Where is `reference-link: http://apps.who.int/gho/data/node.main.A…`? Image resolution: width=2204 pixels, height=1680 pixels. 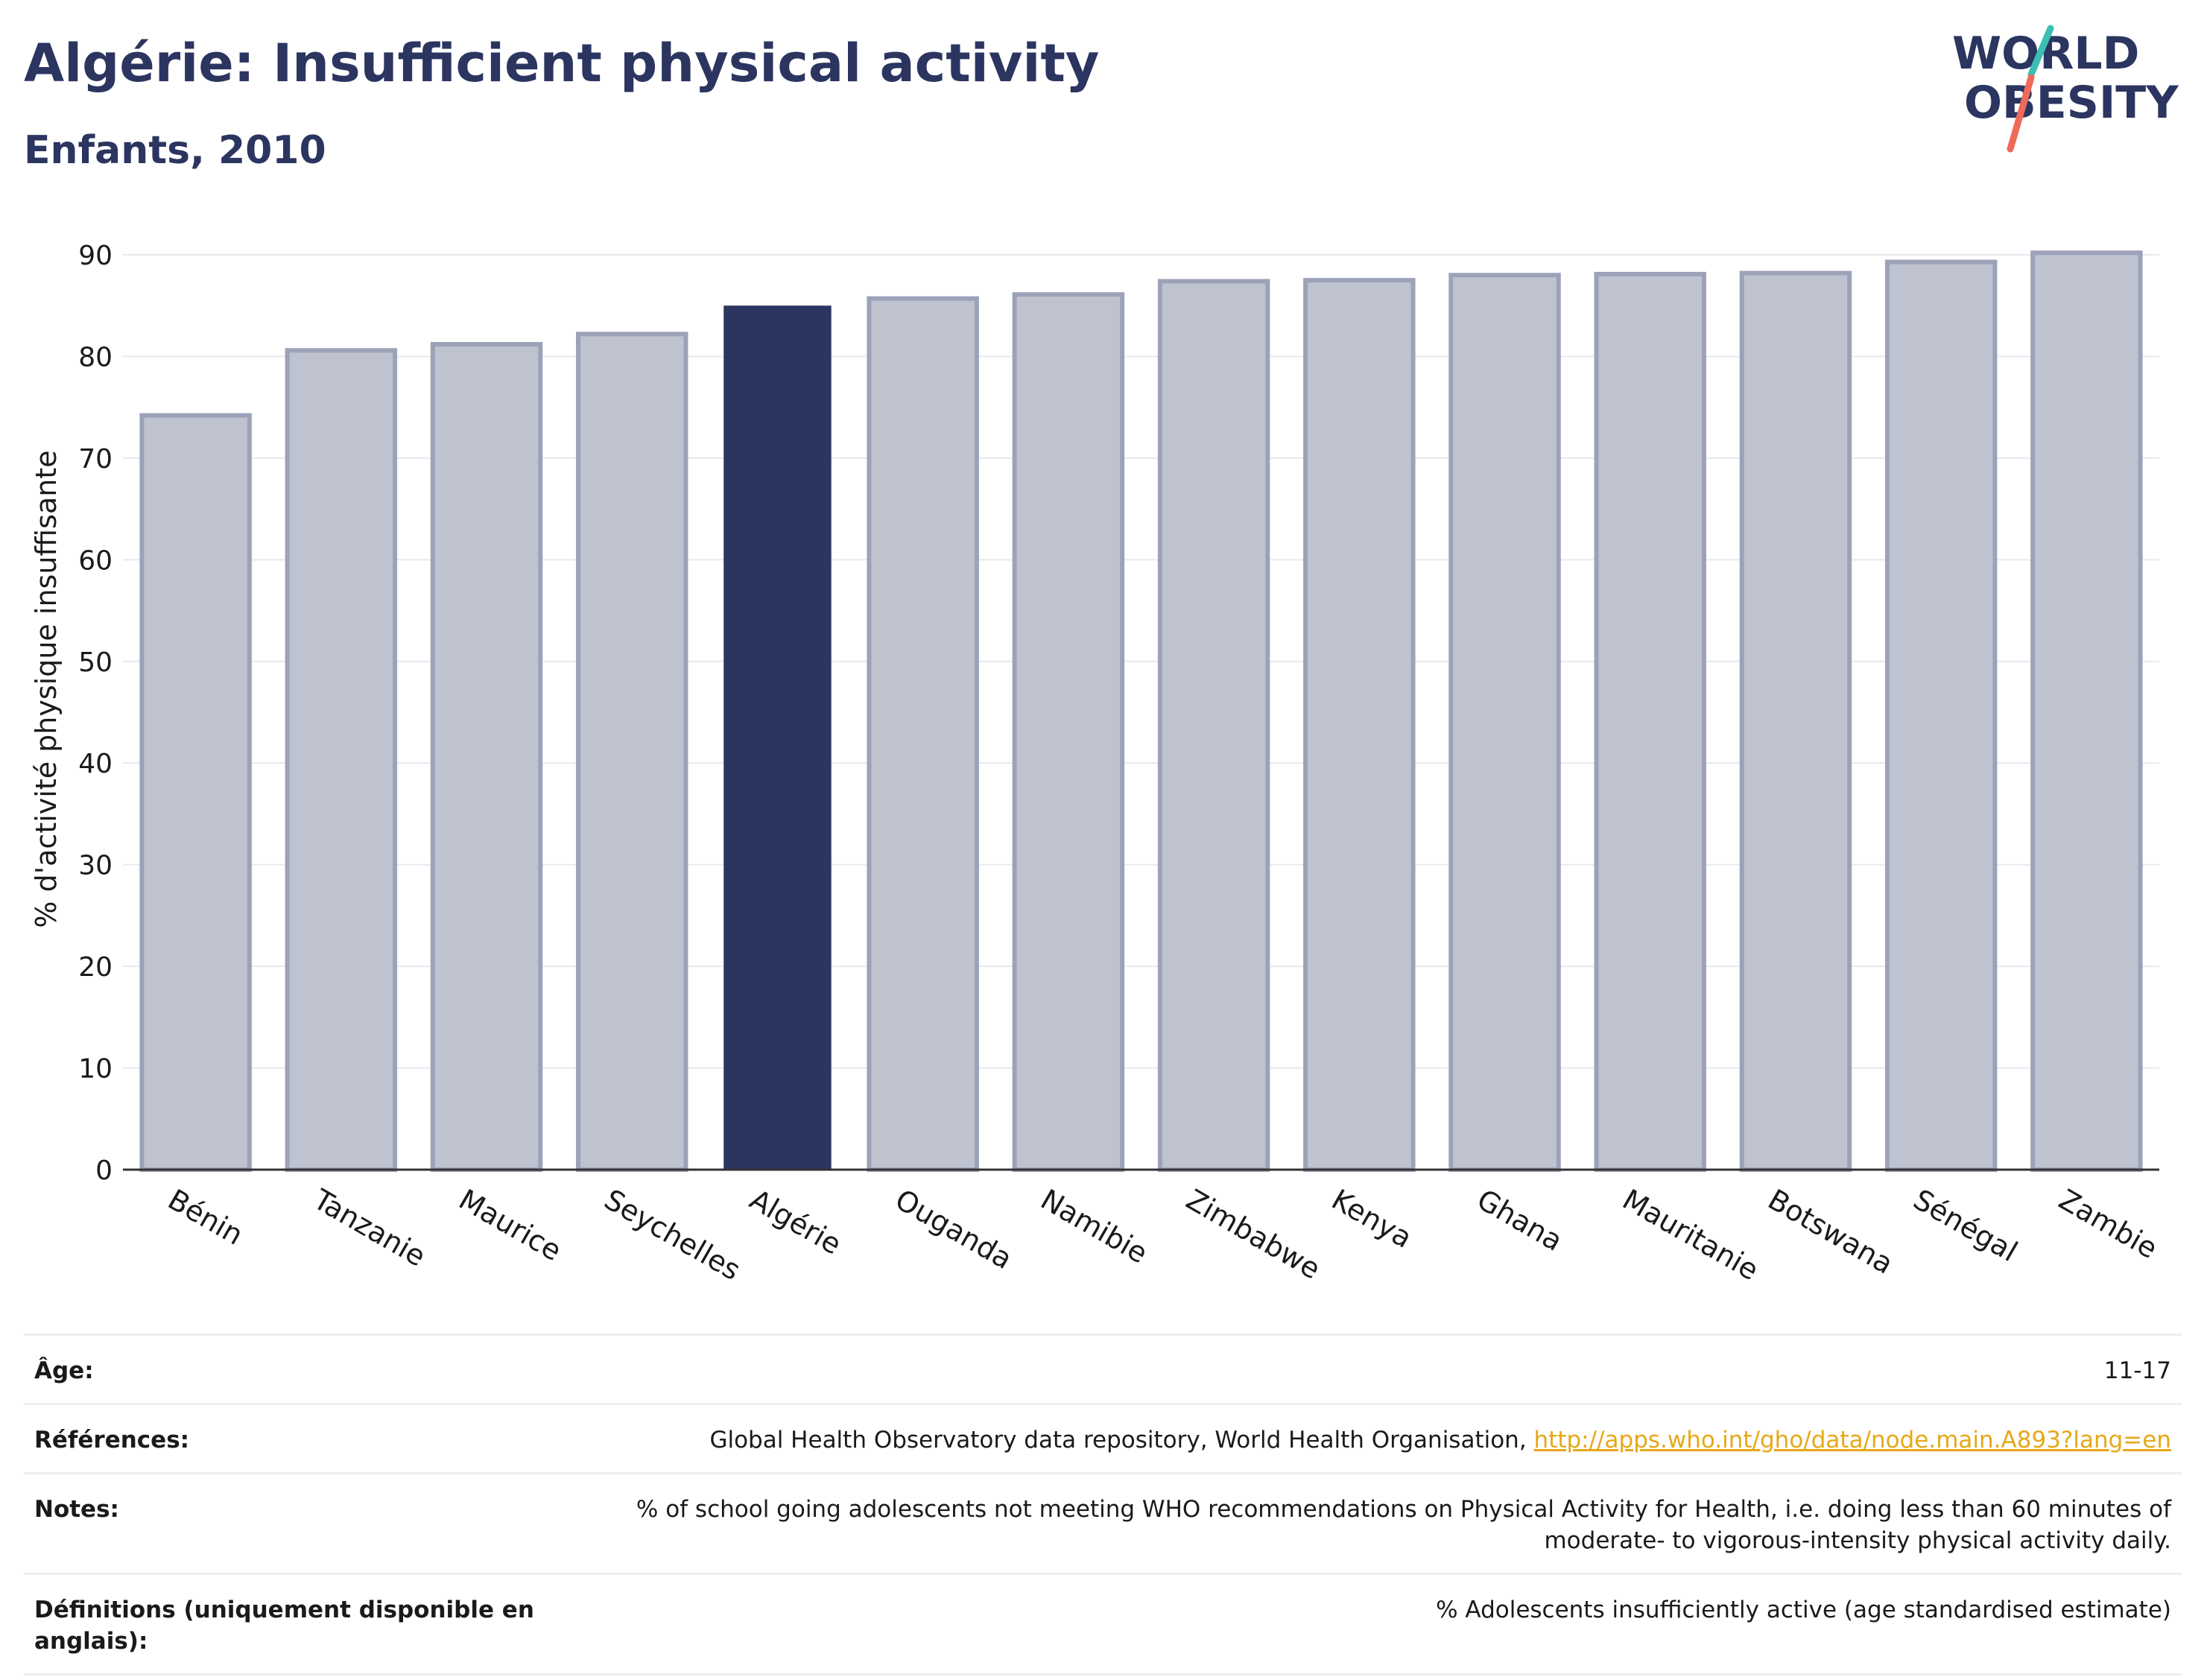 reference-link: http://apps.who.int/gho/data/node.main.A… is located at coordinates (1852, 1440).